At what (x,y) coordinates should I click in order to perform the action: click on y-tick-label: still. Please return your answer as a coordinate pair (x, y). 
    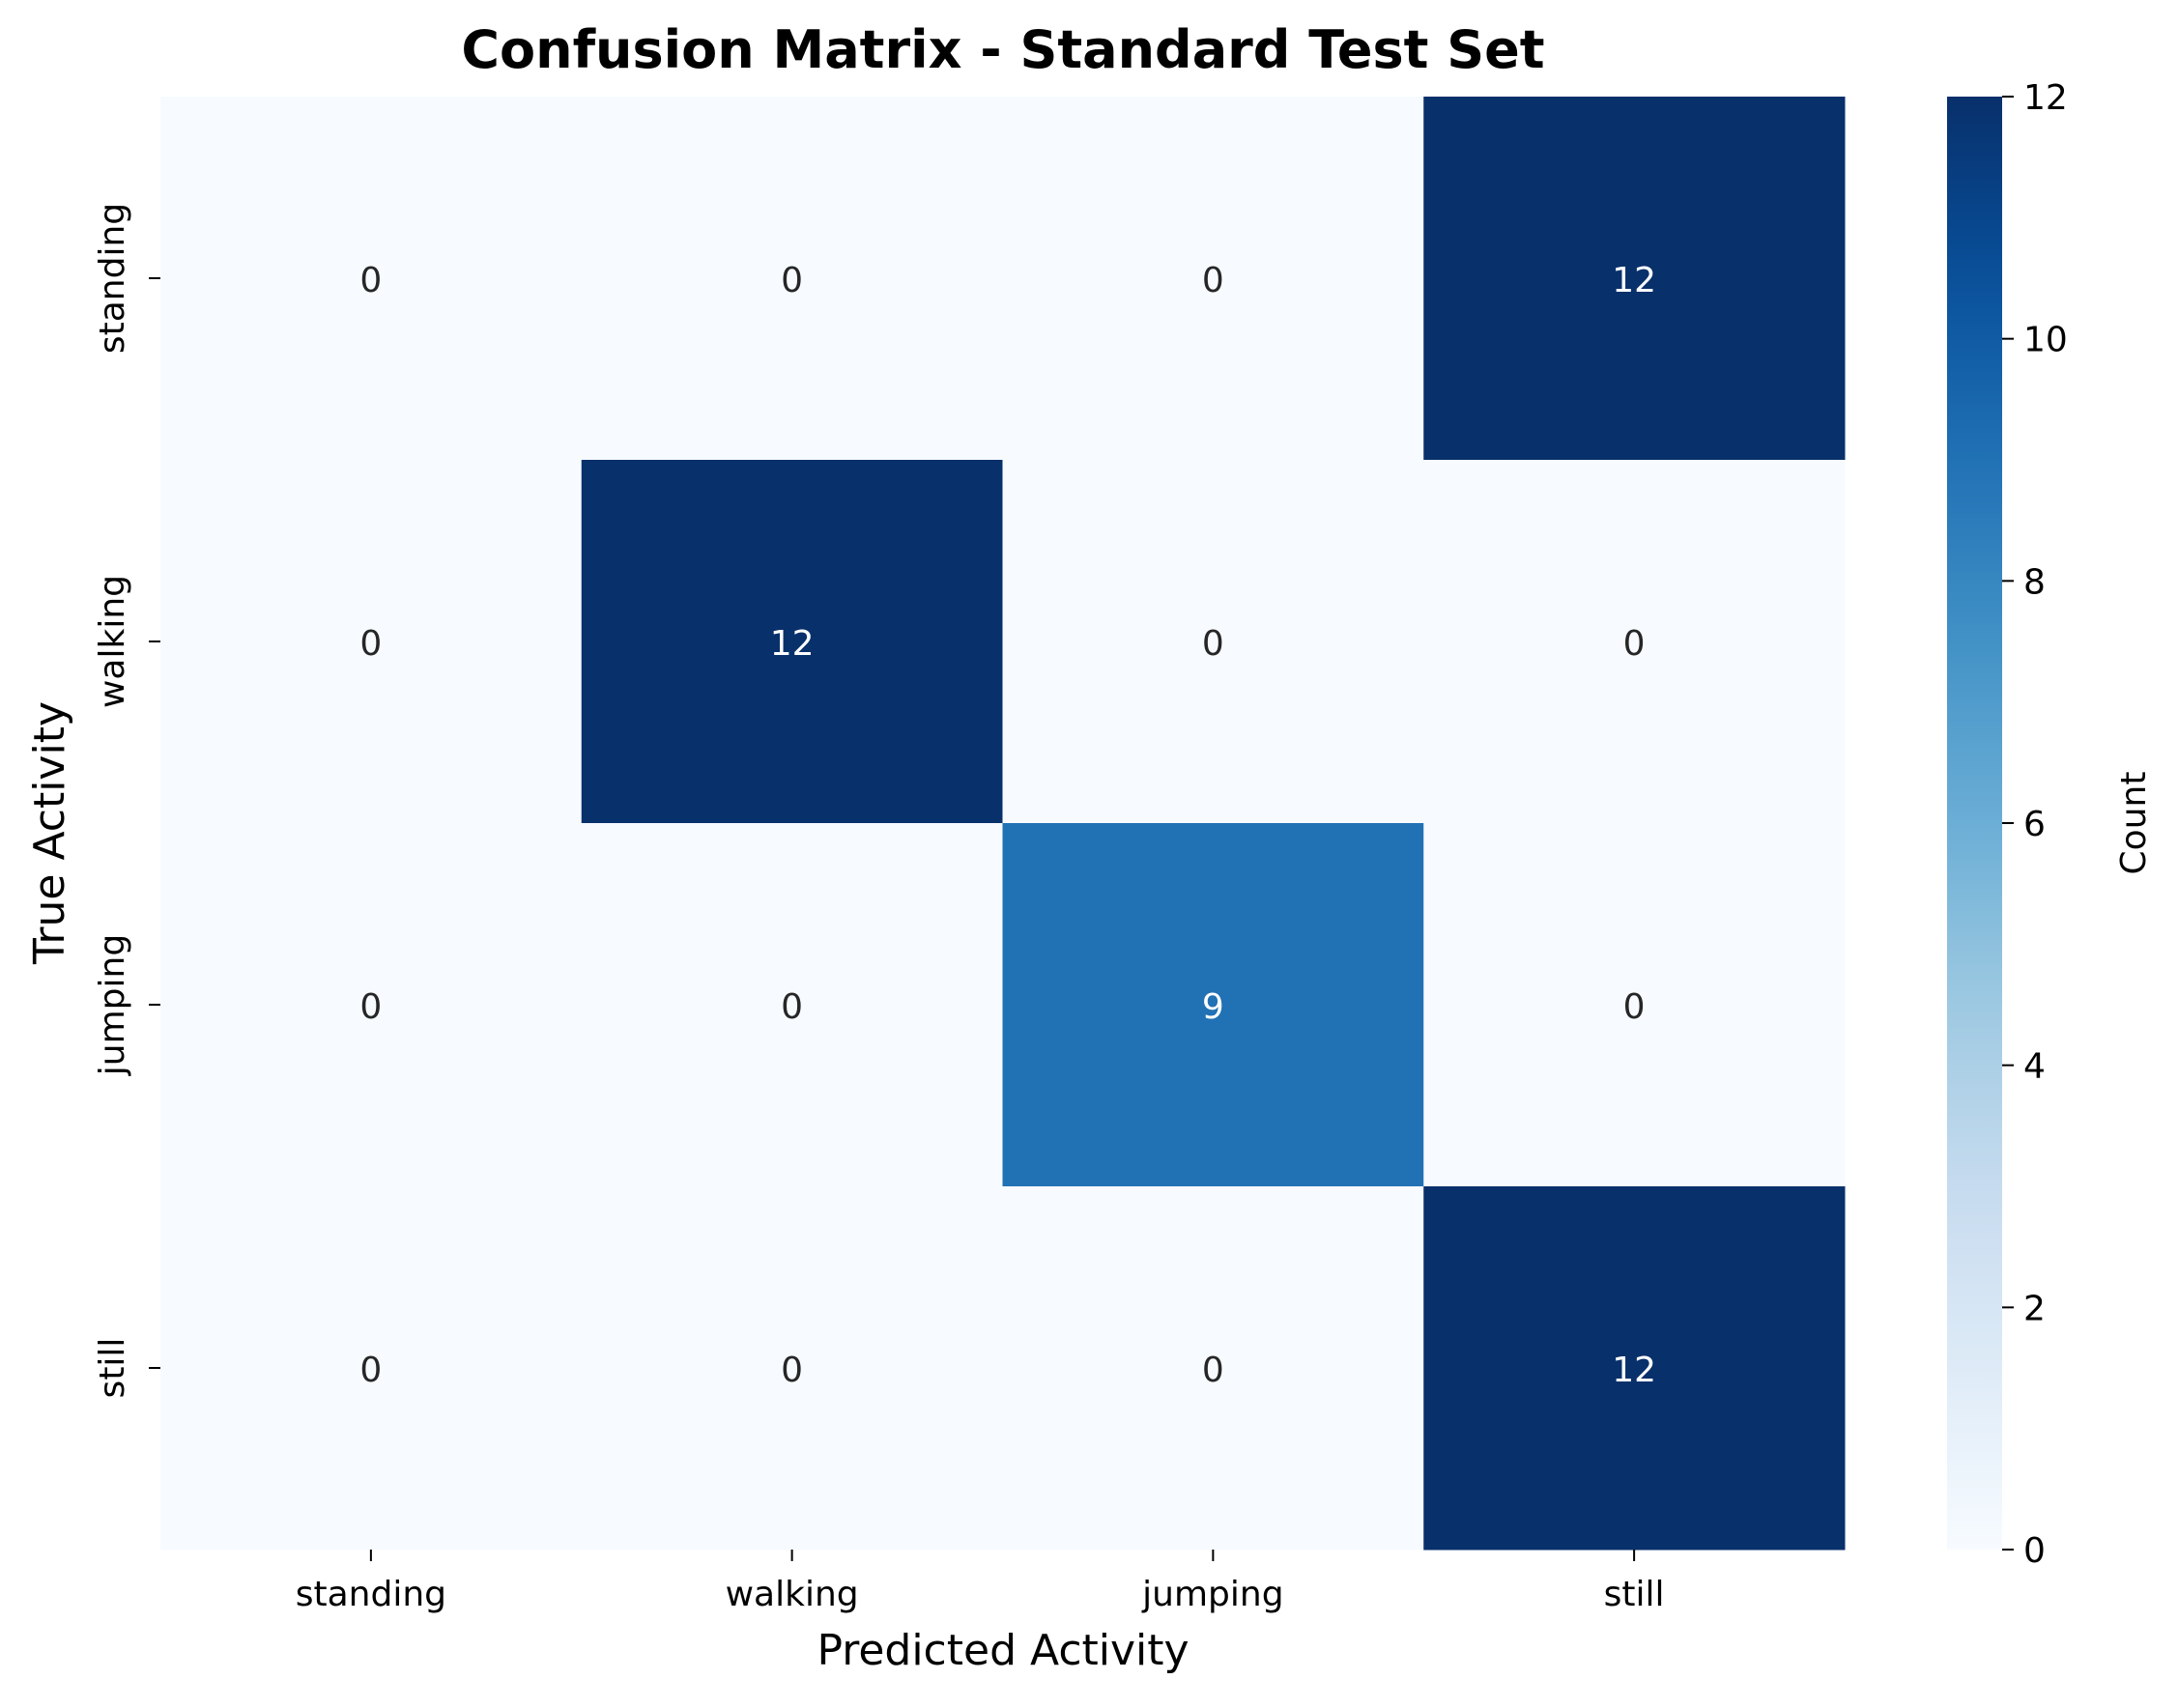
    Looking at the image, I should click on (112, 1368).